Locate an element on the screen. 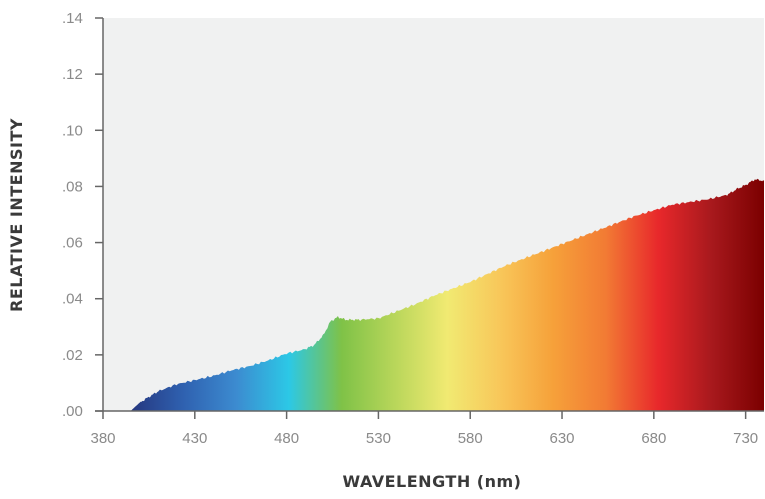 The width and height of the screenshot is (765, 499). y-tick-label: .00 is located at coordinates (72, 411).